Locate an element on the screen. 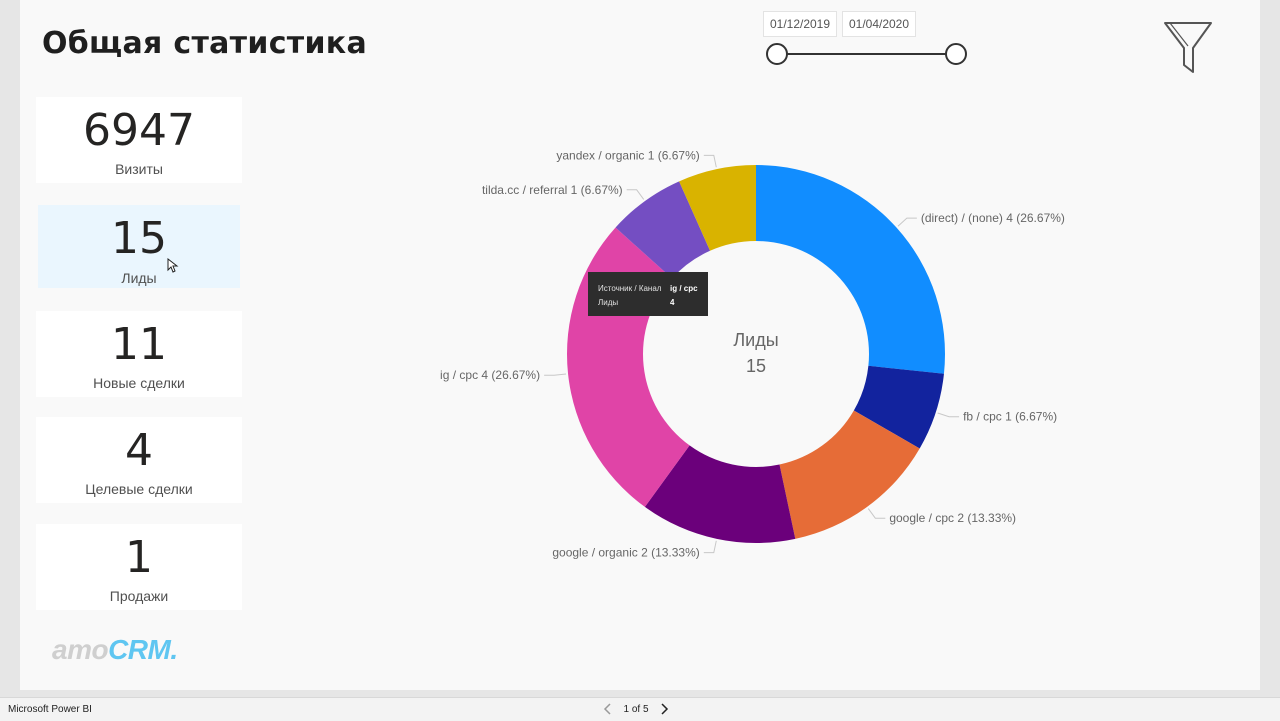 This screenshot has width=1280, height=721. page-title: Общая статистика is located at coordinates (204, 43).